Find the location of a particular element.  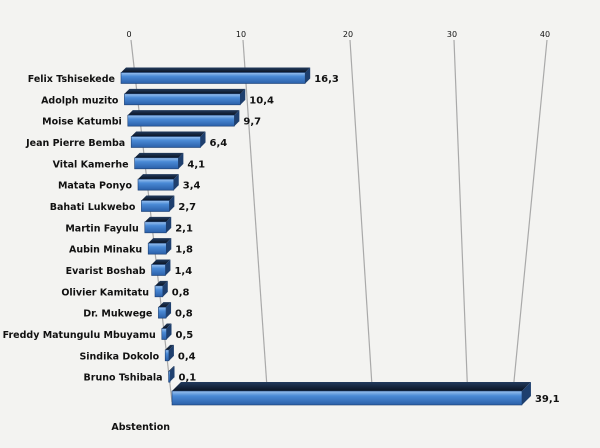

bar-sindika-dokolo is located at coordinates (167, 355).